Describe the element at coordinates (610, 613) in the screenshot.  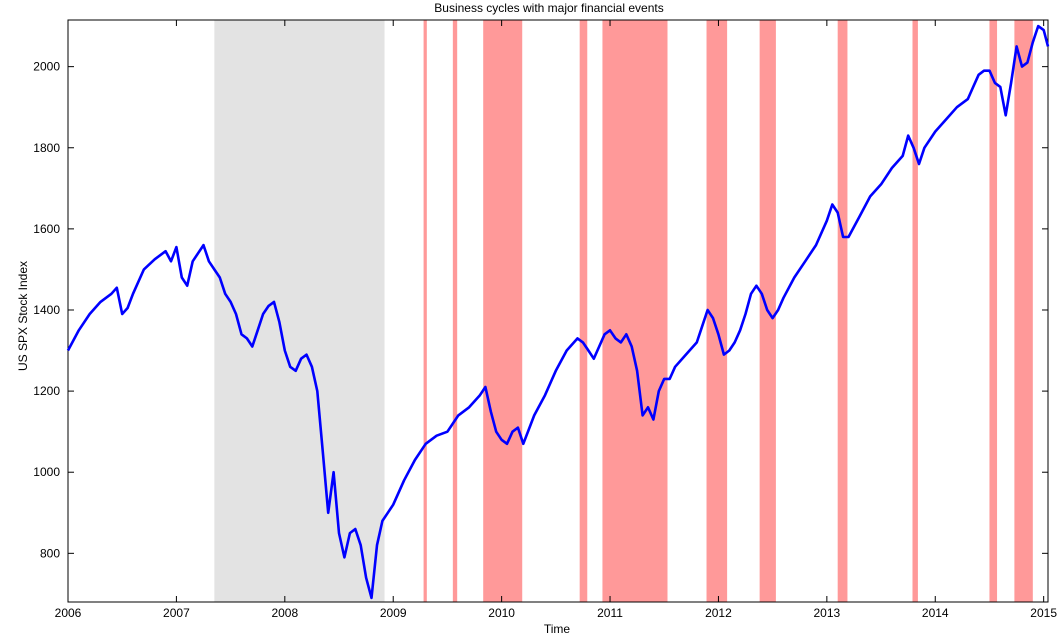
I see `x-tick-label: 2011` at that location.